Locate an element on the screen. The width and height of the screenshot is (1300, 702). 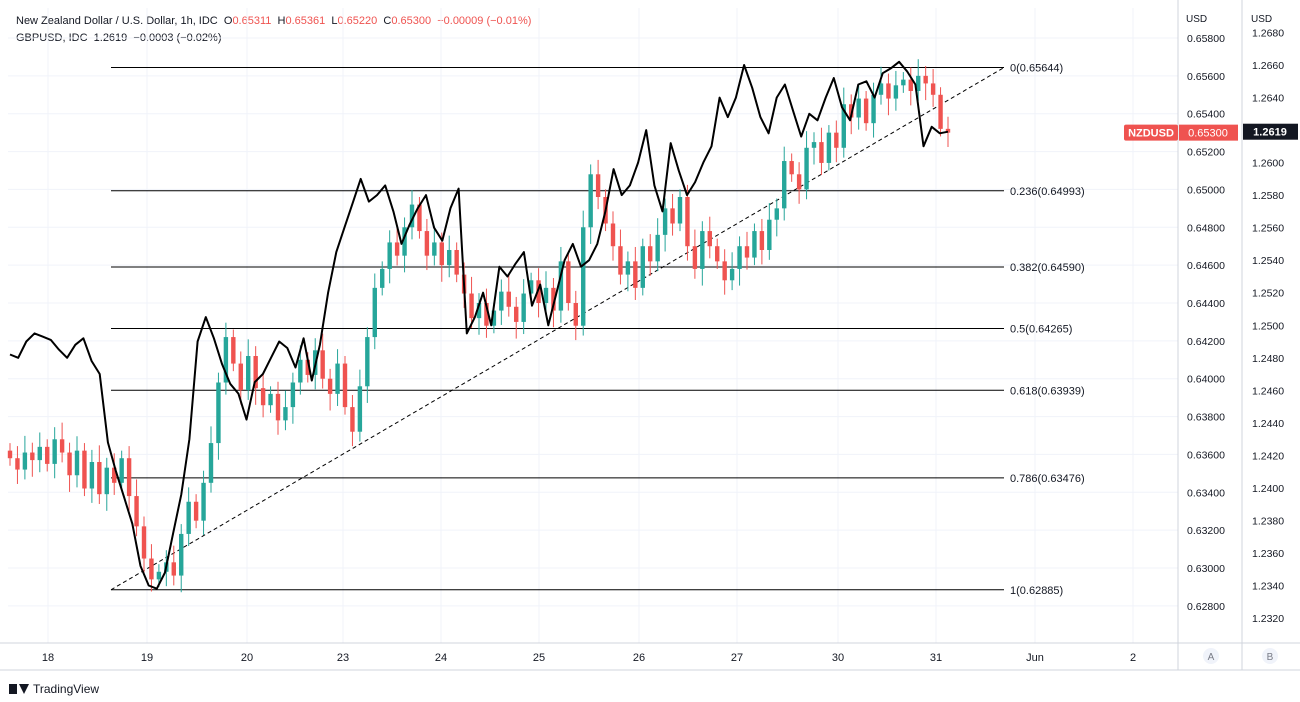
fib-level-label: 0.5(0.64265) is located at coordinates (1041, 330).